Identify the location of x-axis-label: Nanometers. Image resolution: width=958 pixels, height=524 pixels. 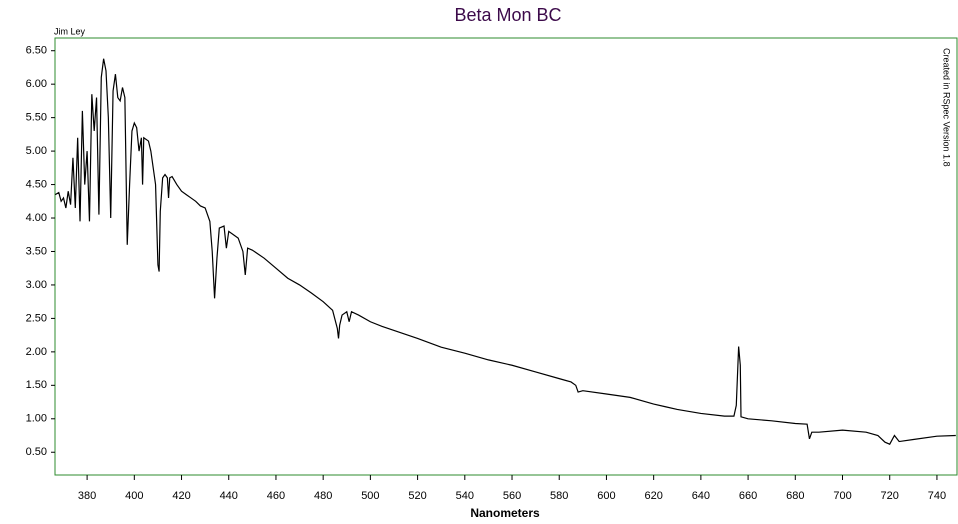
(505, 513).